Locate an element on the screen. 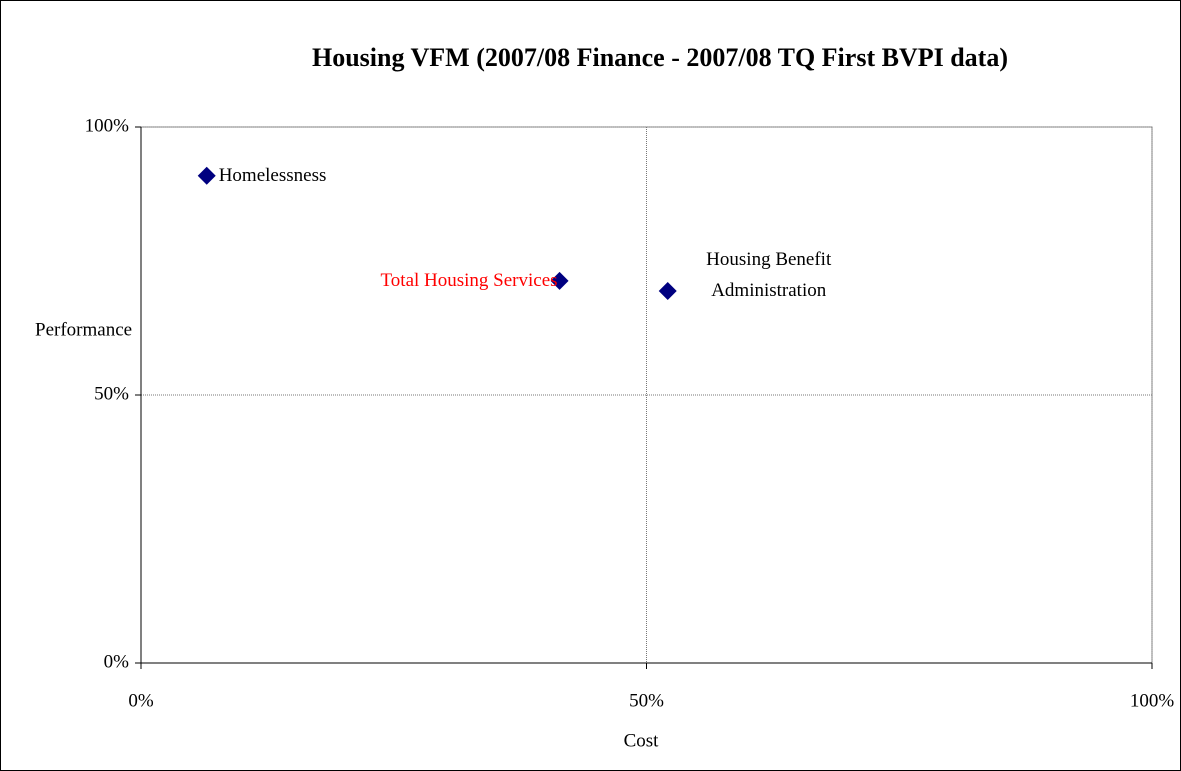 The height and width of the screenshot is (771, 1181). y-tick-label: 0% is located at coordinates (117, 661).